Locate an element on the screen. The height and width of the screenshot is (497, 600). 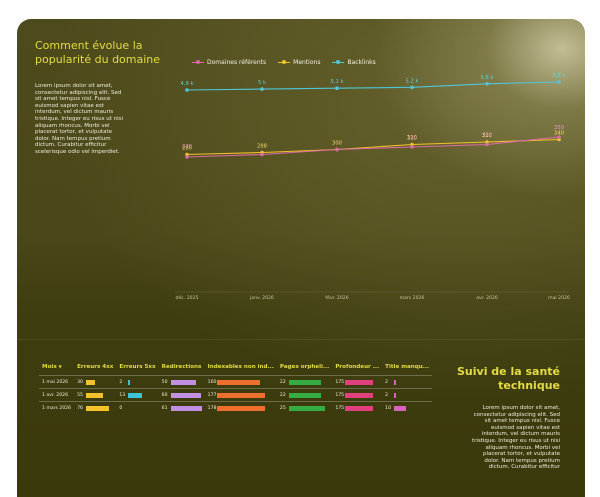
data-label-mentions: 288 is located at coordinates (262, 147).